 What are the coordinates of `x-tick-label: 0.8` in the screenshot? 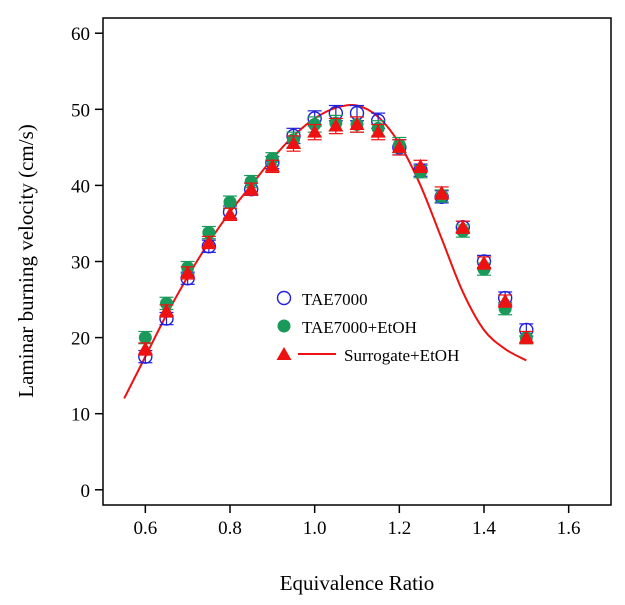 It's located at (230, 528).